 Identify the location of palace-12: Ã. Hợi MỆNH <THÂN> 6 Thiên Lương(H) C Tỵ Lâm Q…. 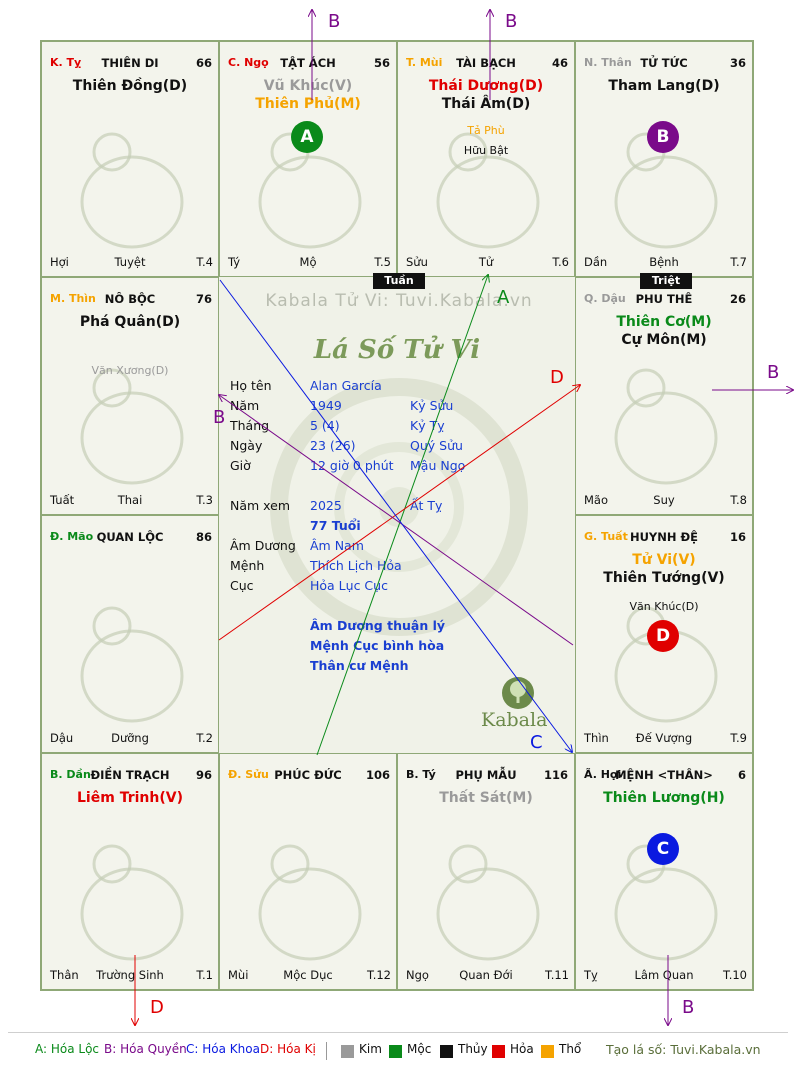
(664, 871).